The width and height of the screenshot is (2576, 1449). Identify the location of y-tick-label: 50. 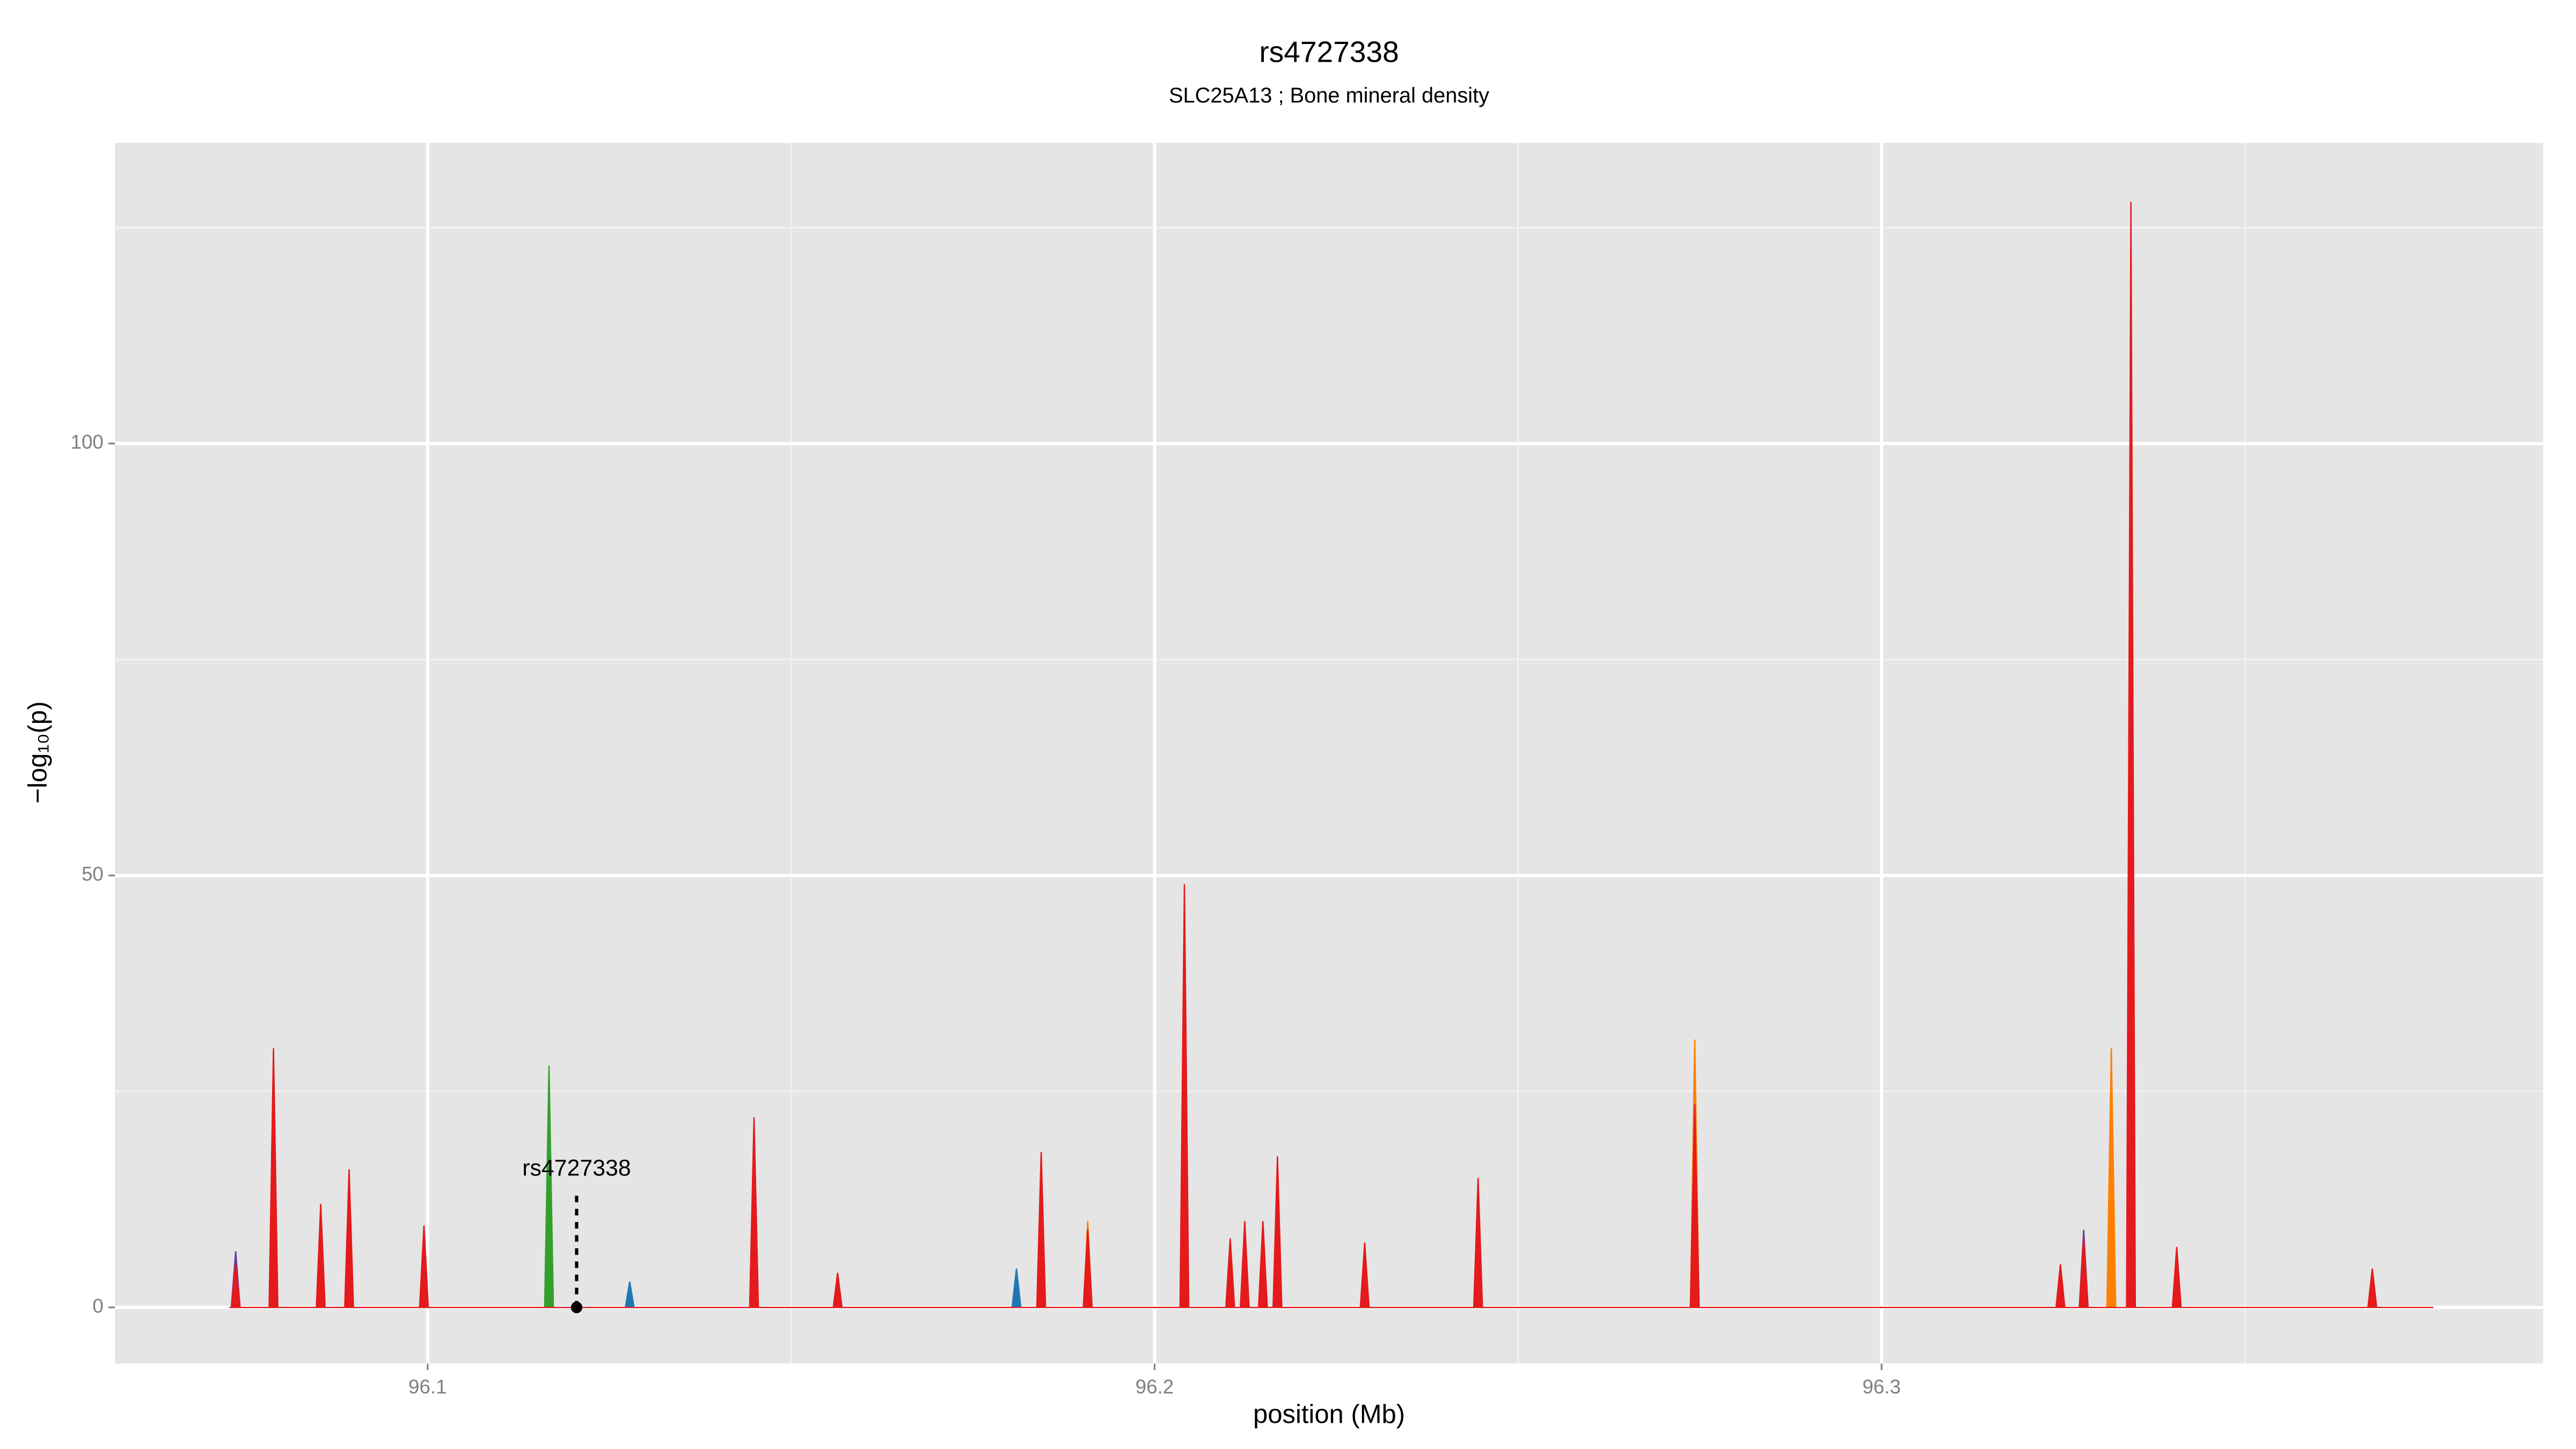
(93, 874).